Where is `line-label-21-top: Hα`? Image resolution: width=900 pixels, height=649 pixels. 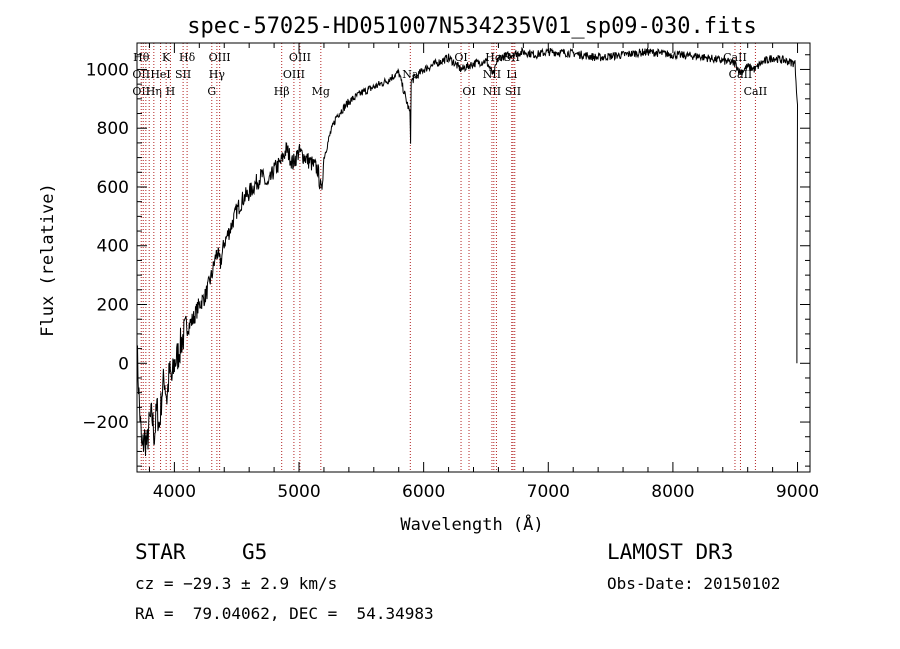 line-label-21-top: Hα is located at coordinates (494, 57).